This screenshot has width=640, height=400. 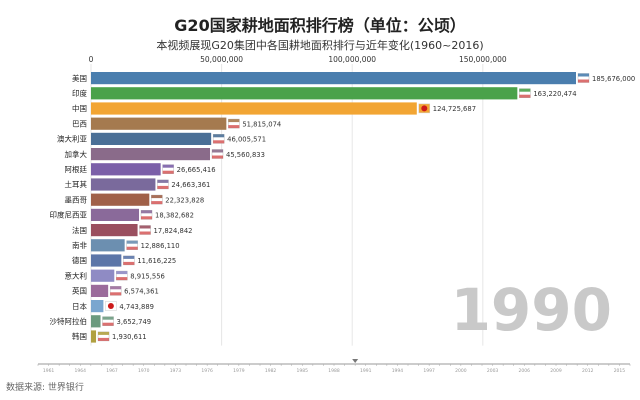 What do you see at coordinates (144, 371) in the screenshot?
I see `timeline-year-label: 1970` at bounding box center [144, 371].